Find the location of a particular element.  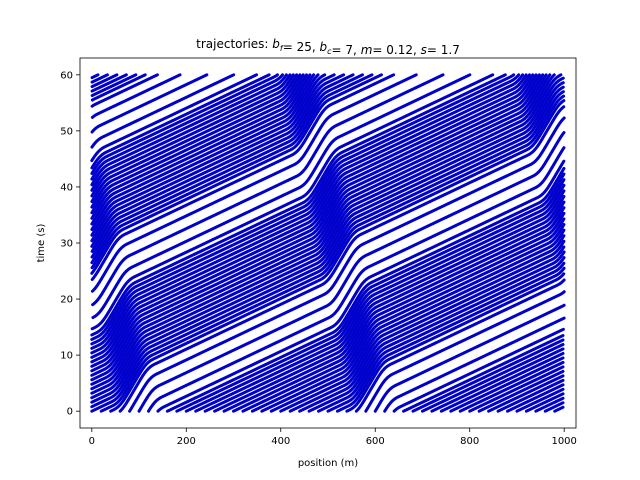

y-tick-label: 40 is located at coordinates (66, 187).